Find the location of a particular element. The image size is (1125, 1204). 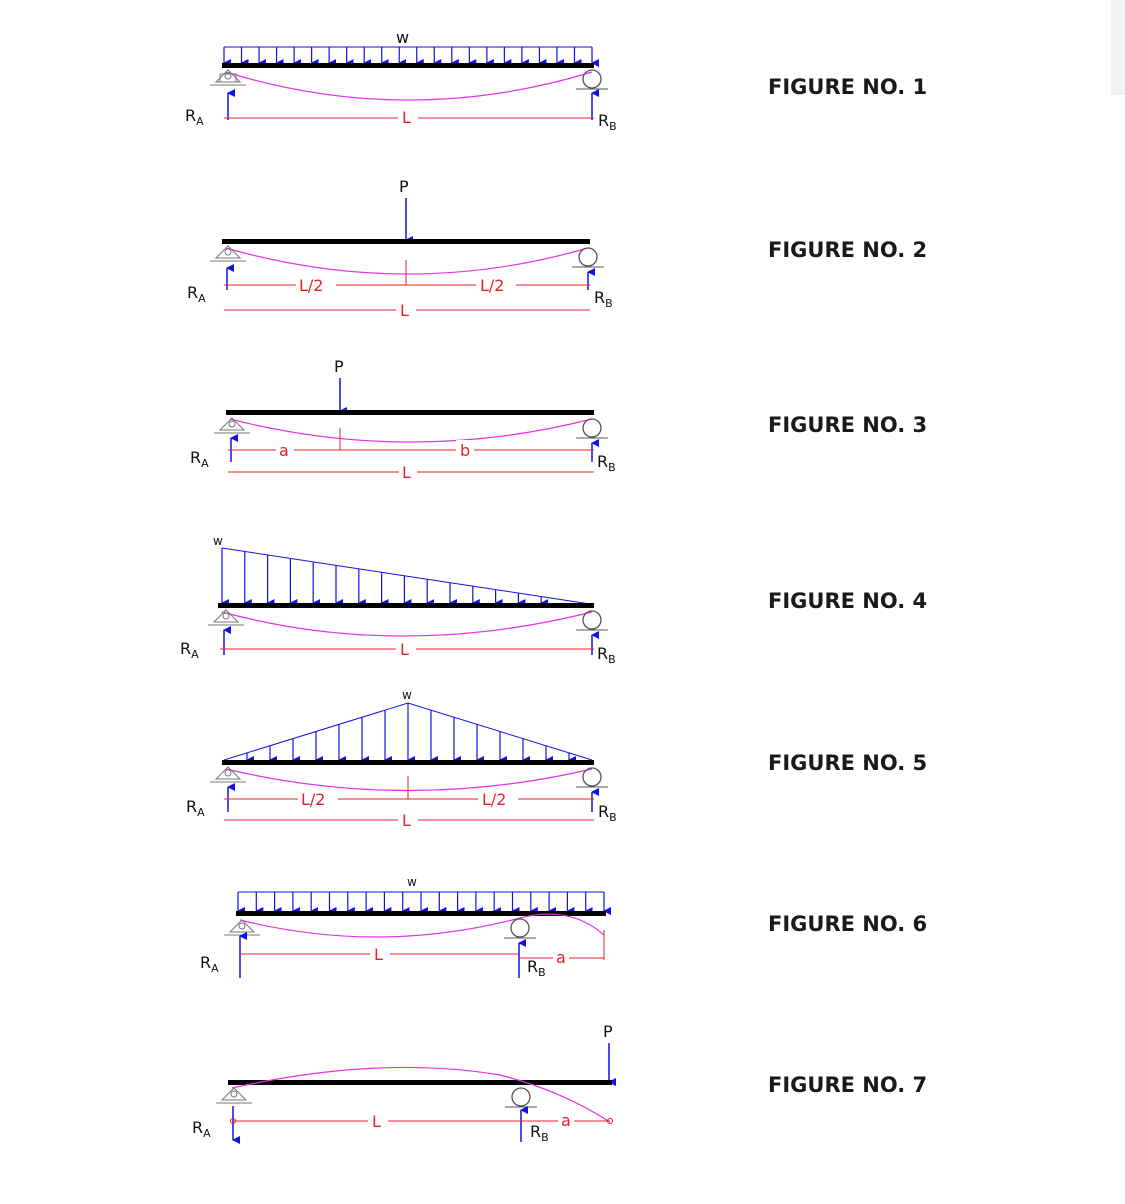

segment-b-label: b is located at coordinates (465, 450).